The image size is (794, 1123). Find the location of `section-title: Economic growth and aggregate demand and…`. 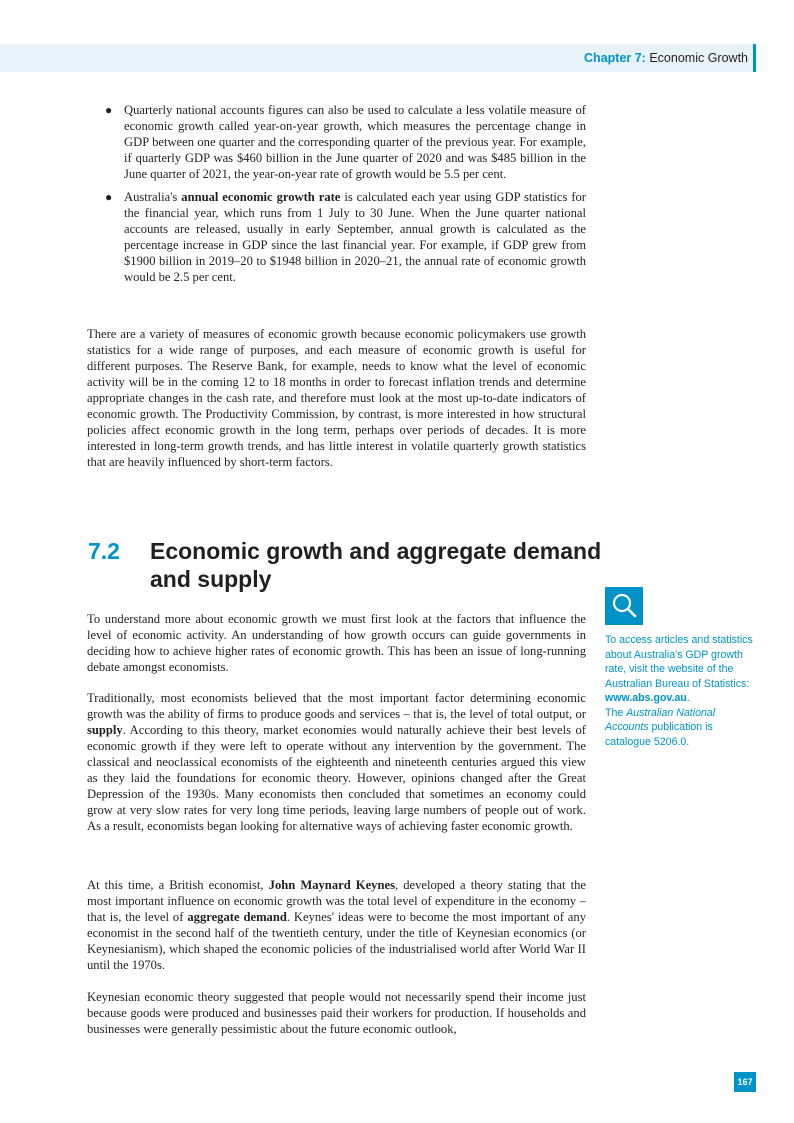

section-title: Economic growth and aggregate demand and… is located at coordinates (376, 565).